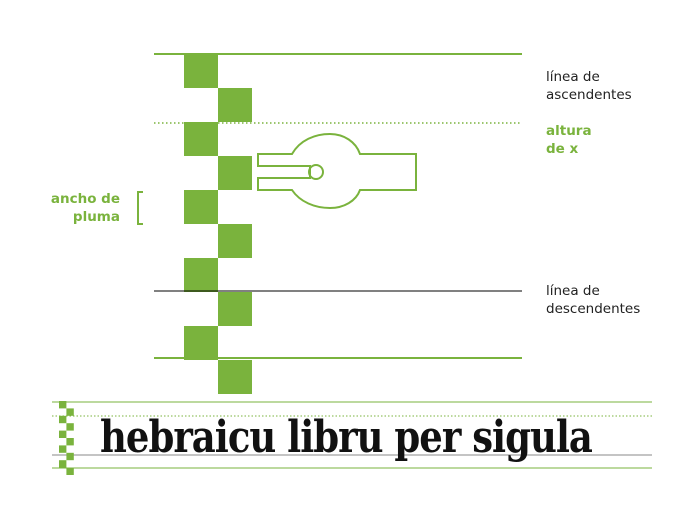  I want to click on pen-width-label: ancho de pluma, so click(85, 208).